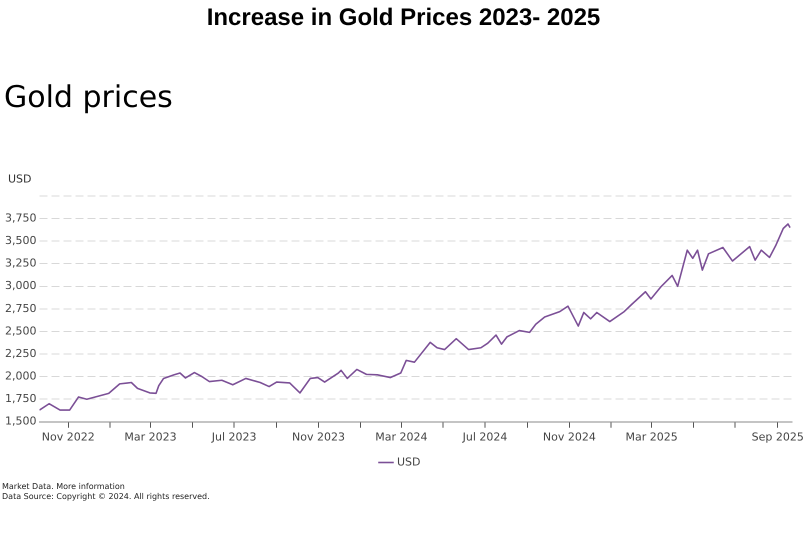  What do you see at coordinates (401, 437) in the screenshot?
I see `x-tick-label: Mar 2024` at bounding box center [401, 437].